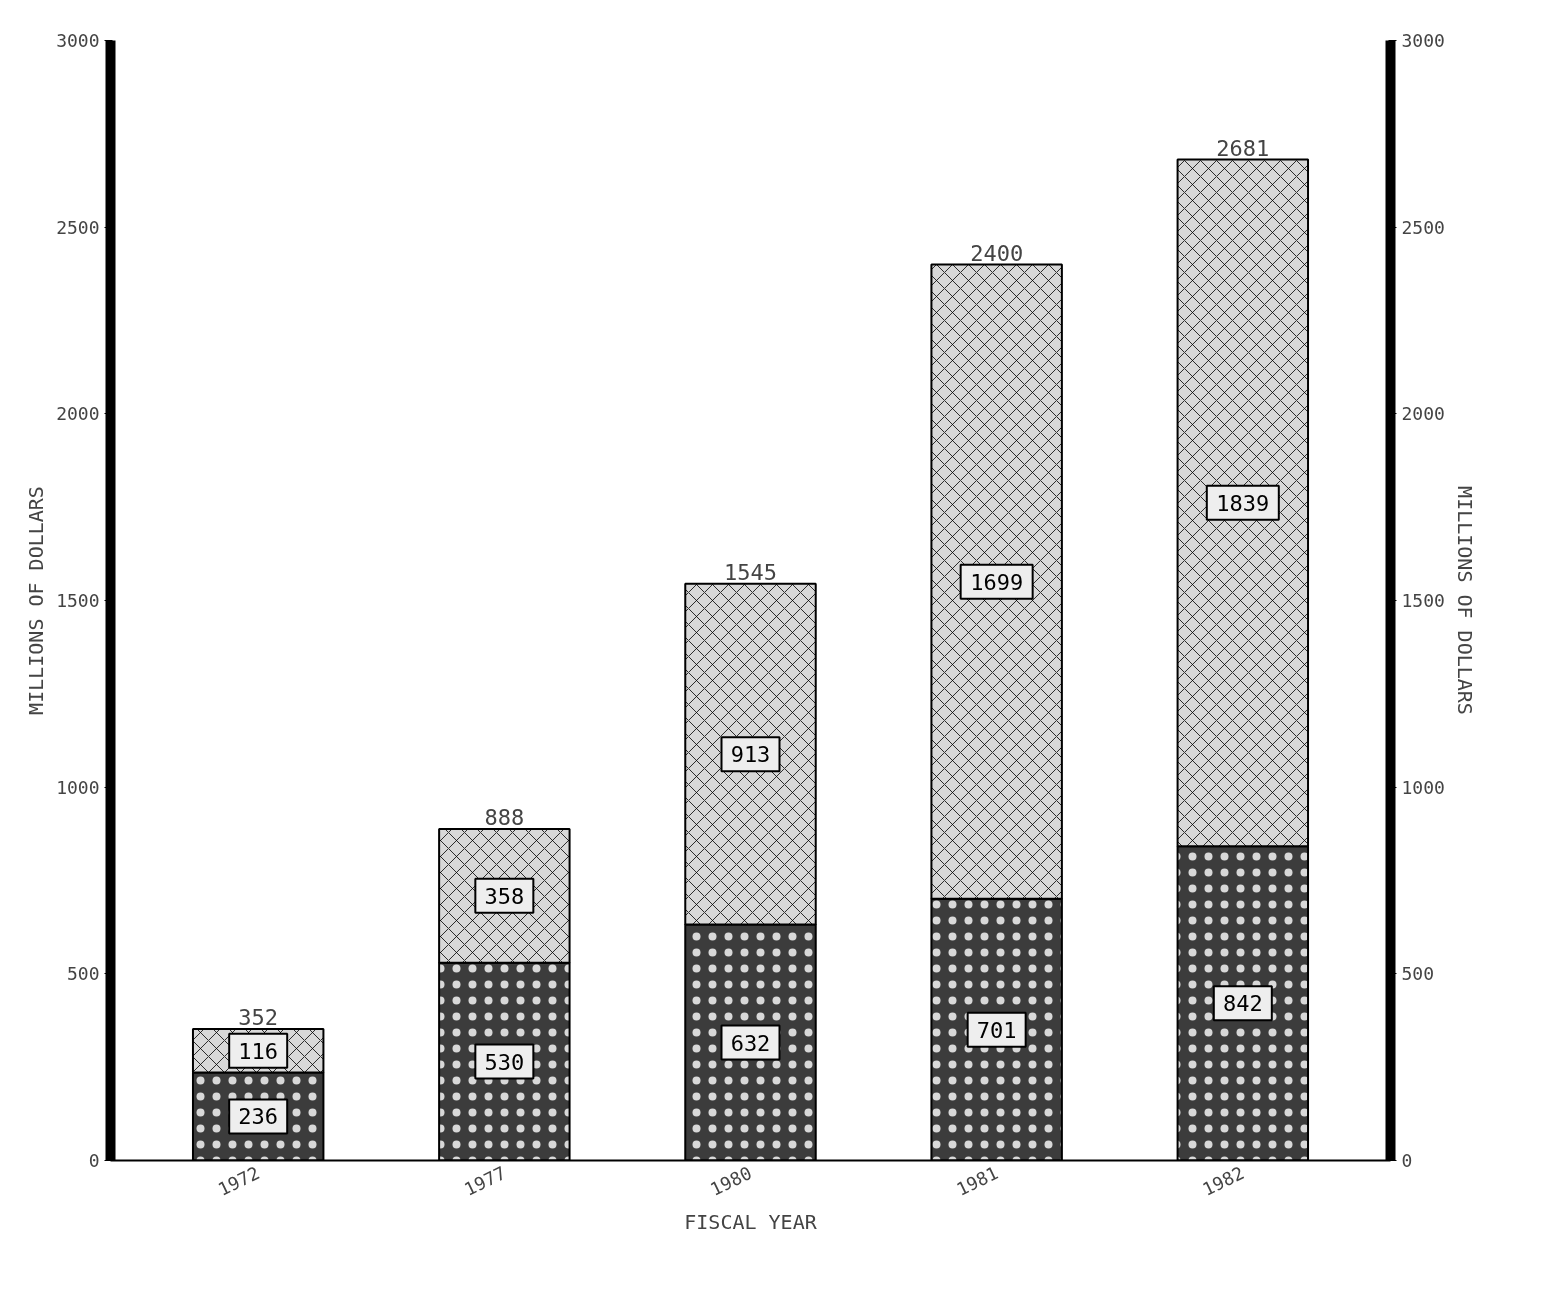 The width and height of the screenshot is (1553, 1300). I want to click on x-axis-title: FISCAL YEAR, so click(751, 1222).